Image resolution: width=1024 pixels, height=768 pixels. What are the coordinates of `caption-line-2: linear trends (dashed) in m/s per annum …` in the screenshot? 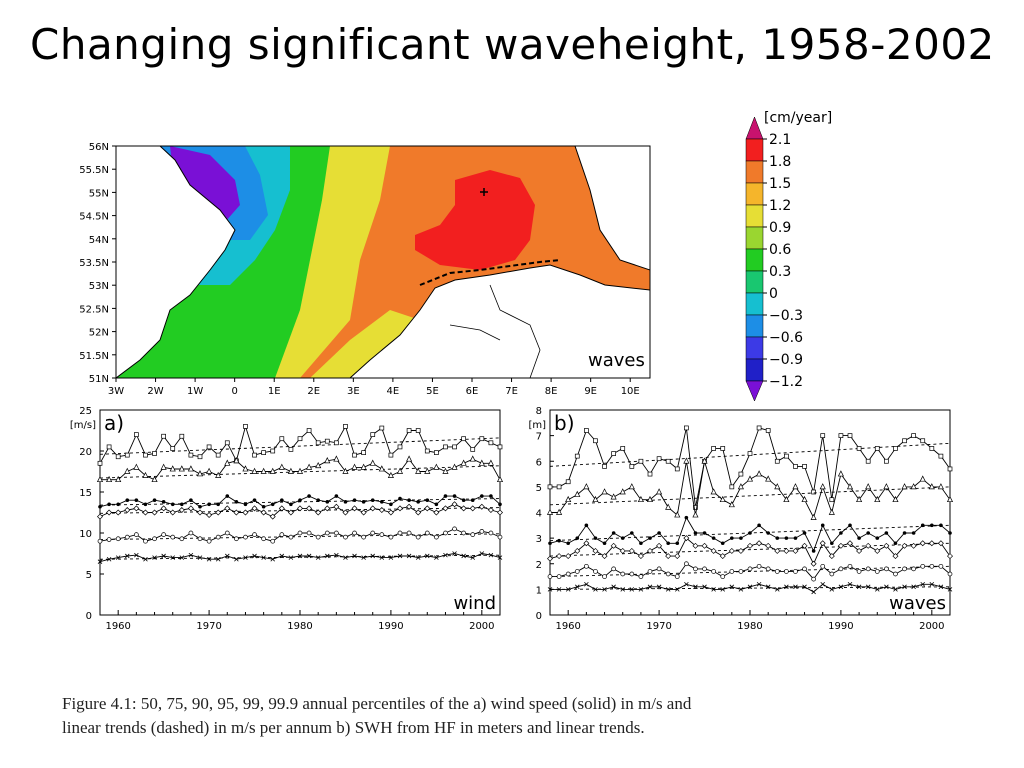 It's located at (353, 727).